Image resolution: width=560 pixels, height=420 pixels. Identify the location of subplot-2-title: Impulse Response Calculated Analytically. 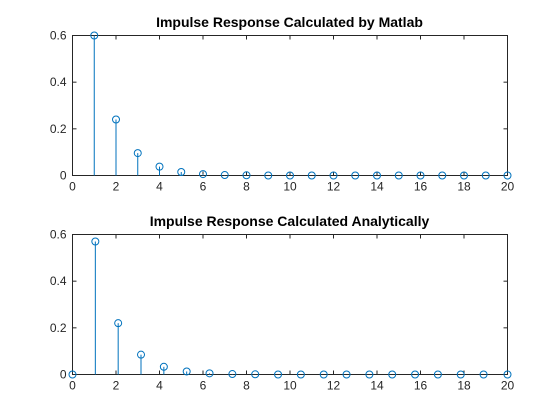
(290, 221).